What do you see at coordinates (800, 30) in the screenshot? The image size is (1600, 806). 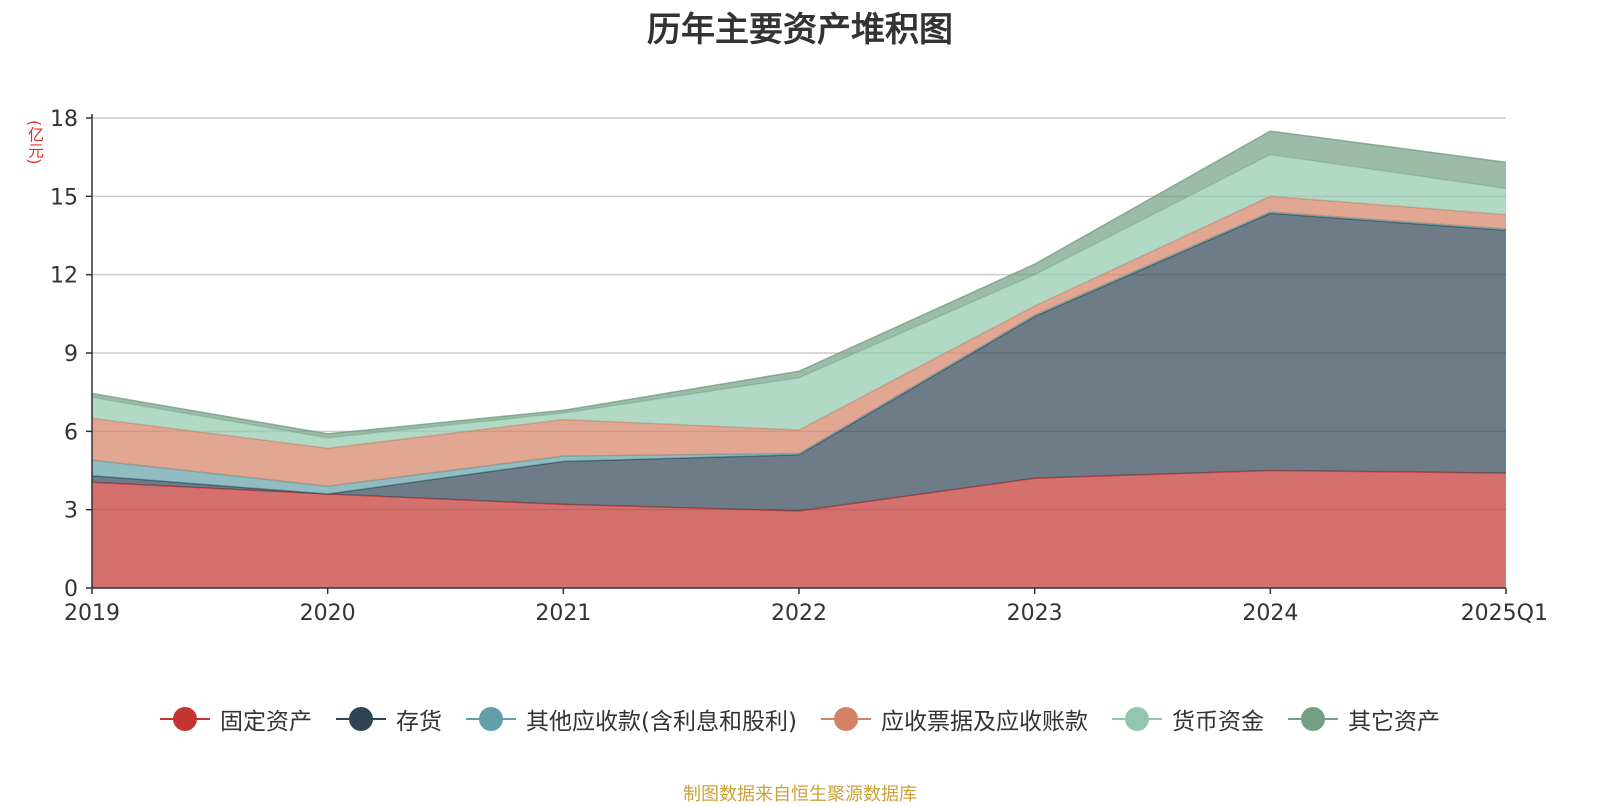 I see `chart-title: 历年主要资产堆积图` at bounding box center [800, 30].